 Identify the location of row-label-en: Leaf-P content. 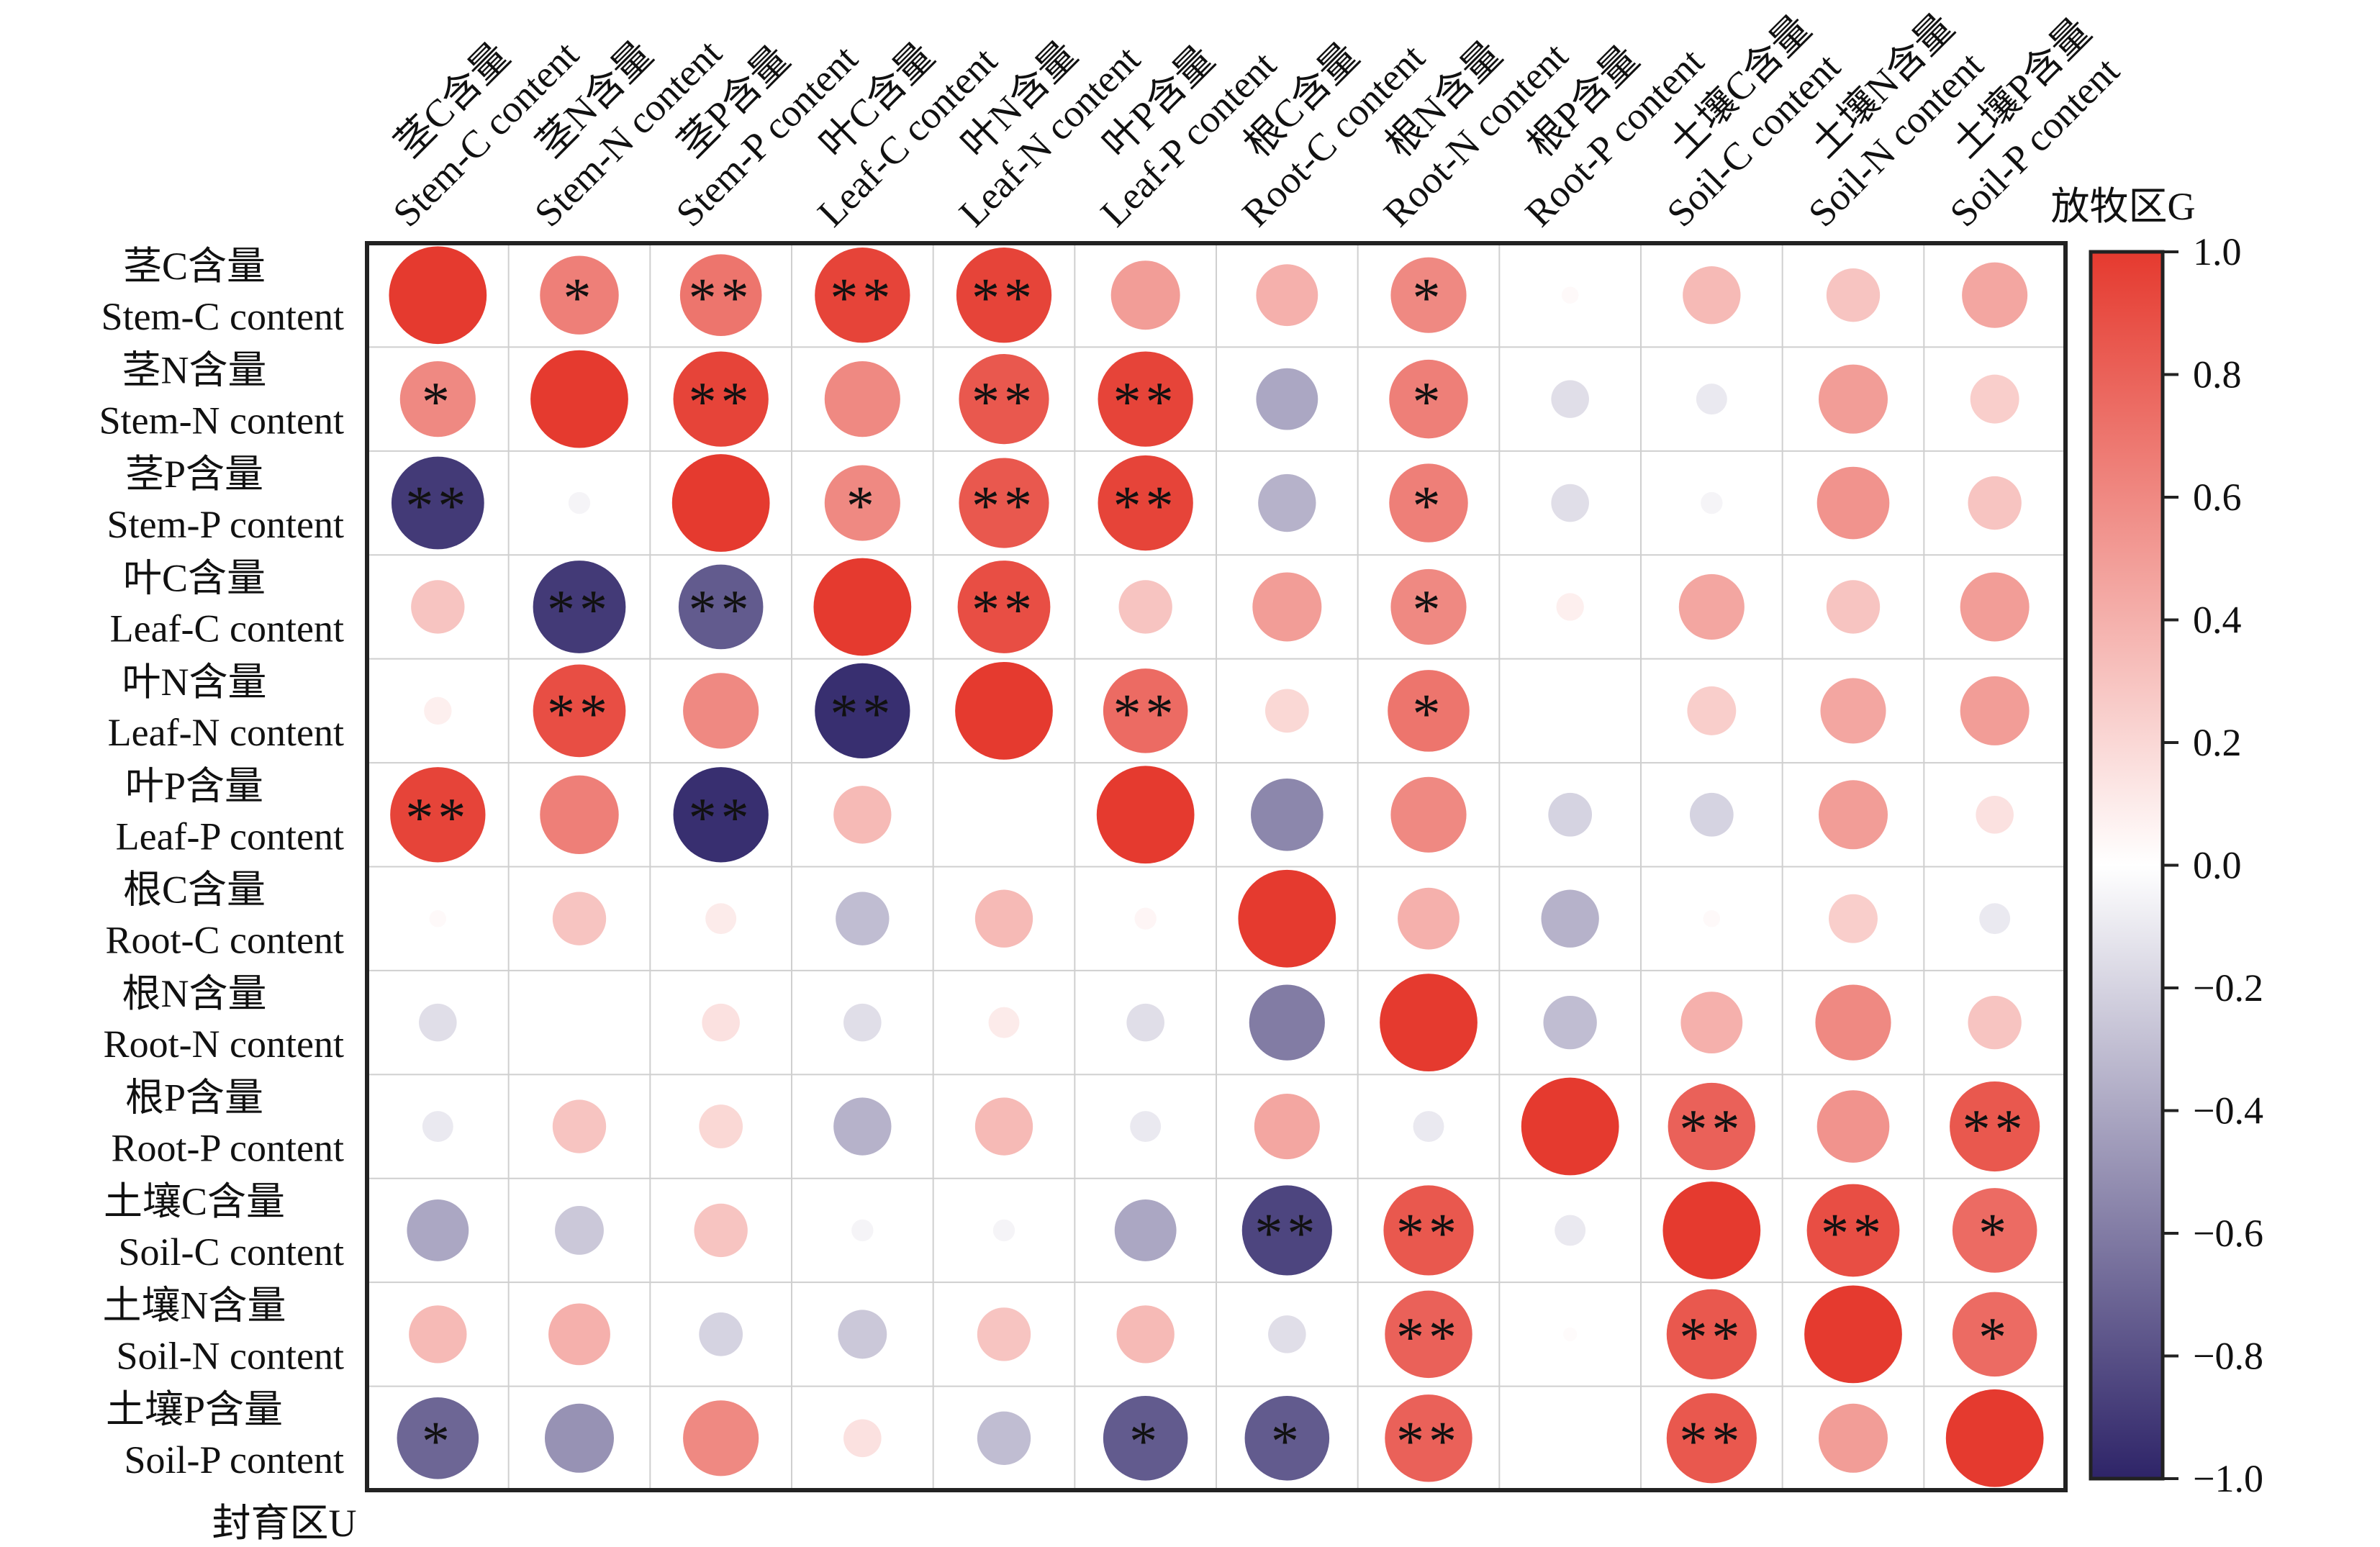
(230, 836).